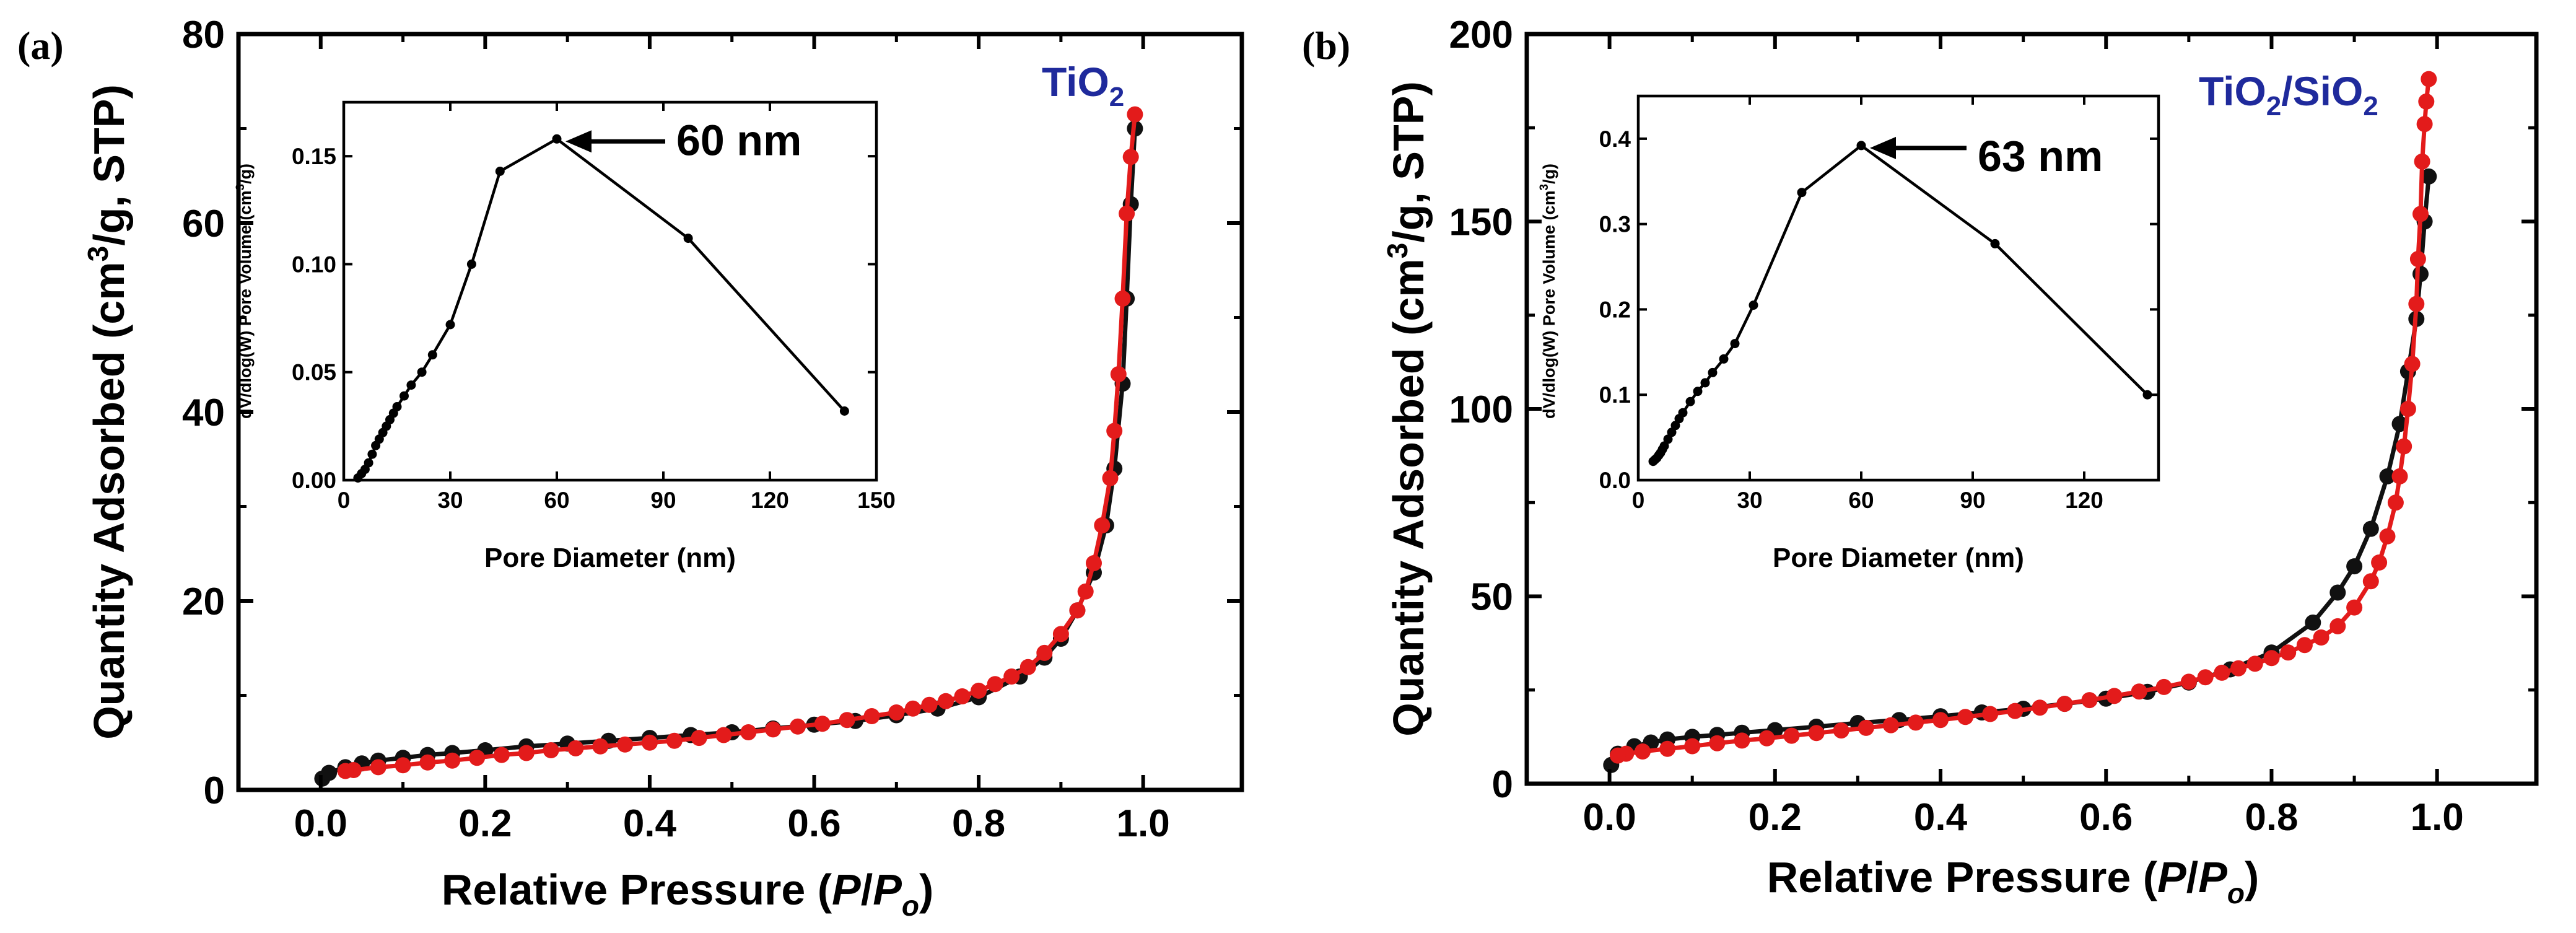 The image size is (2576, 933). What do you see at coordinates (615, 141) in the screenshot?
I see `peak-arrow-a` at bounding box center [615, 141].